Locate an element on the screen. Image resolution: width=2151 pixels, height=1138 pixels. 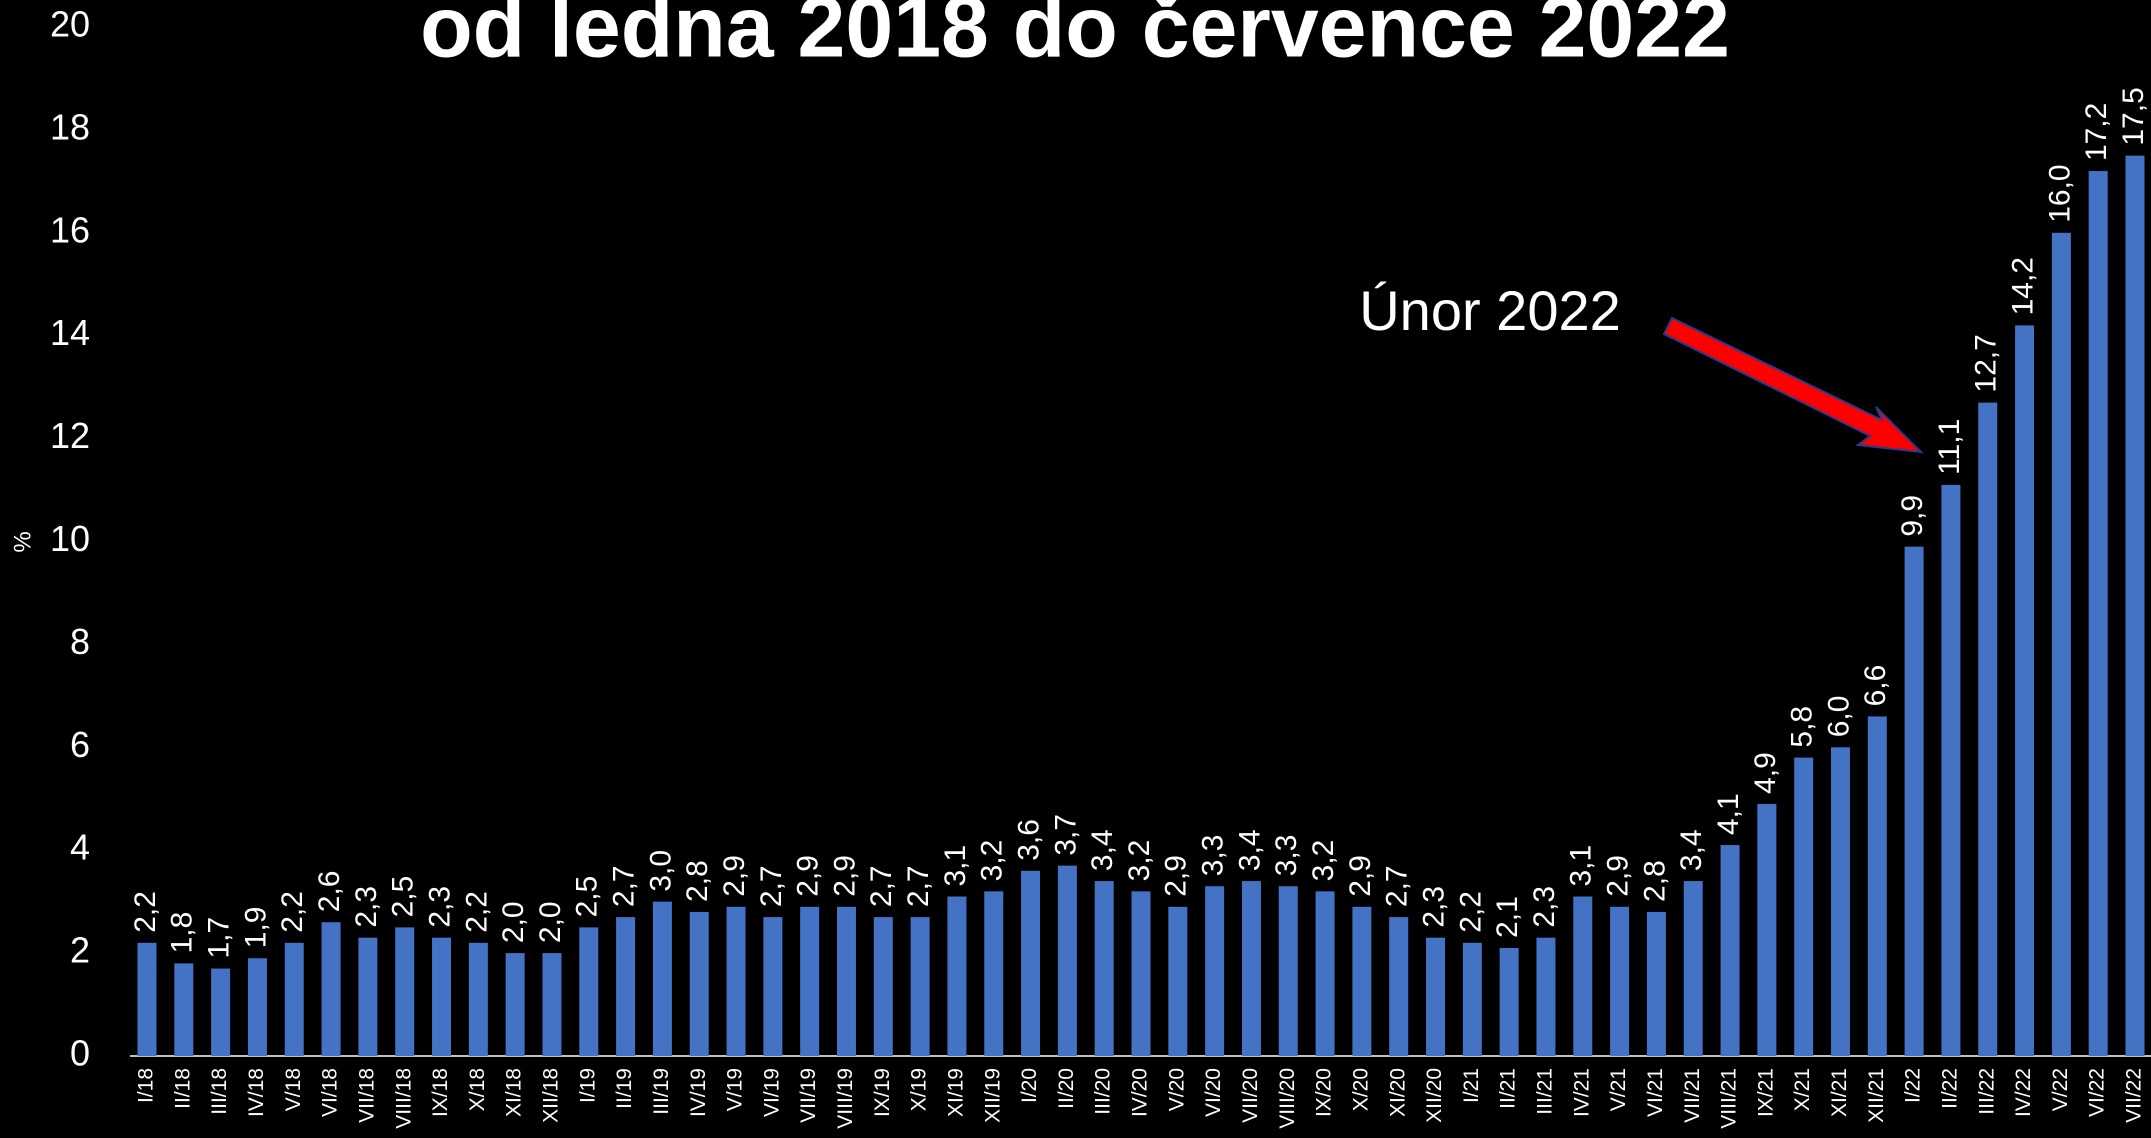
x-tick-label: VIII/18 is located at coordinates (403, 1098).